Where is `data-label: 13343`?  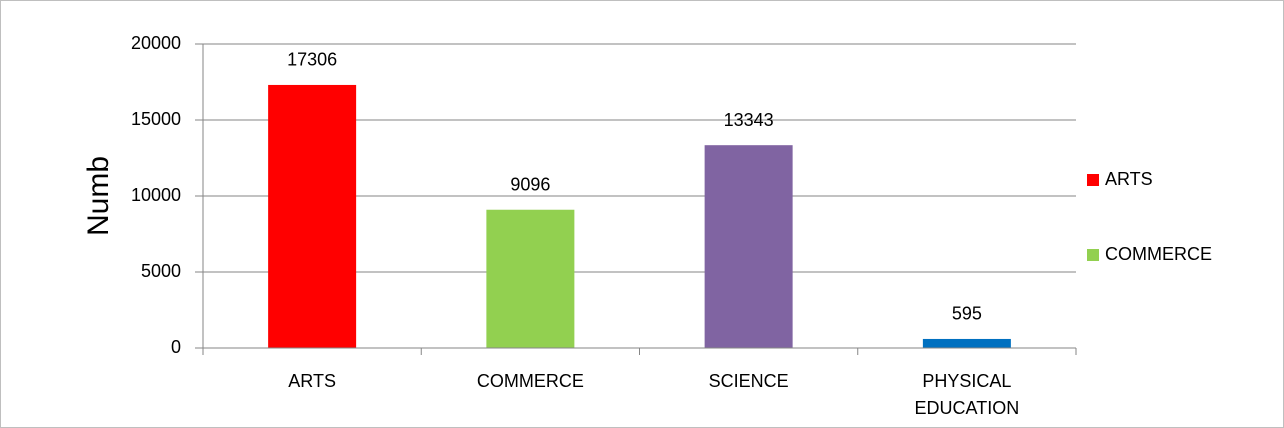 data-label: 13343 is located at coordinates (749, 120).